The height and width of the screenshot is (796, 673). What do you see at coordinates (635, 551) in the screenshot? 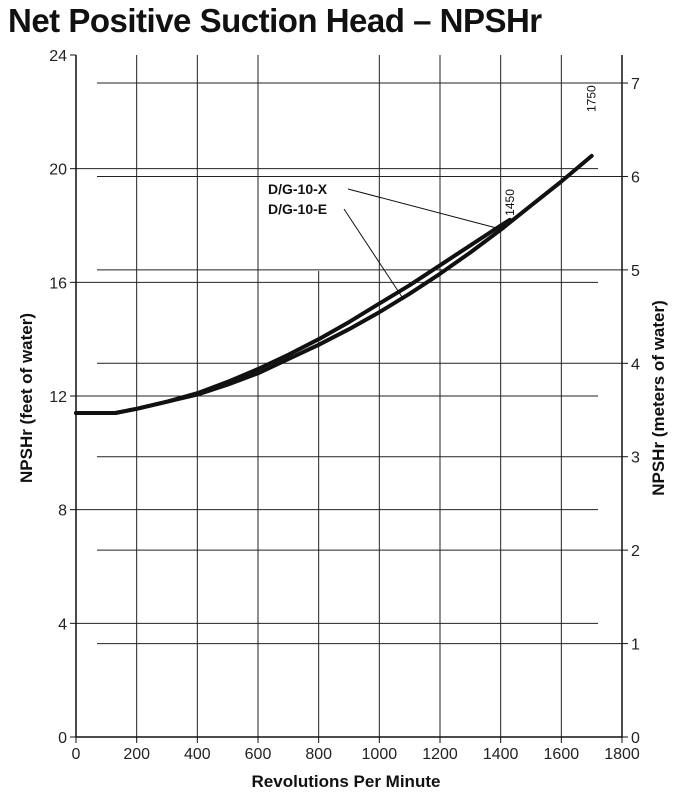
I see `y2-tick-label: 2` at bounding box center [635, 551].